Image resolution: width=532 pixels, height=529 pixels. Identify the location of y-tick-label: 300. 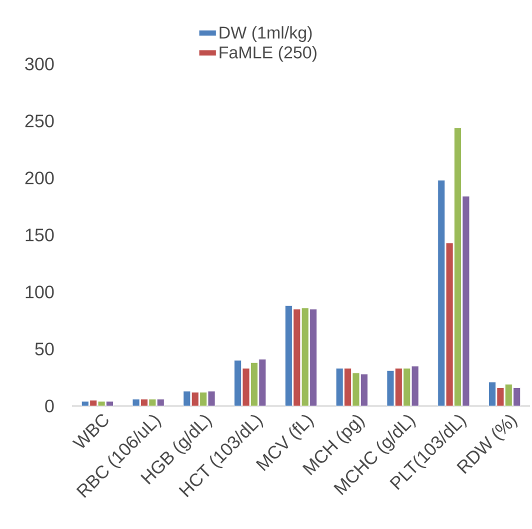
(39, 64).